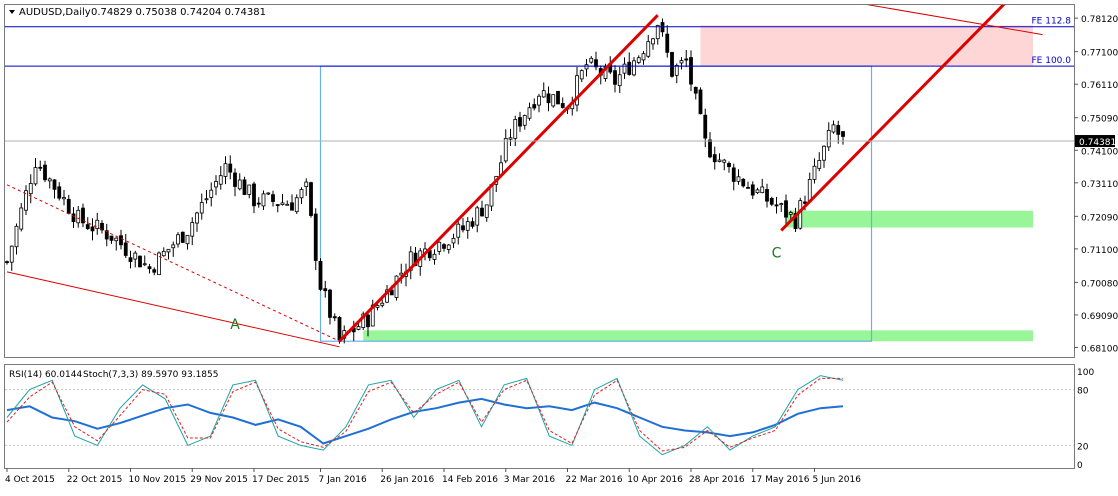 The height and width of the screenshot is (496, 1118). Describe the element at coordinates (1099, 251) in the screenshot. I see `y-axis-tick-label: 0.71100` at that location.